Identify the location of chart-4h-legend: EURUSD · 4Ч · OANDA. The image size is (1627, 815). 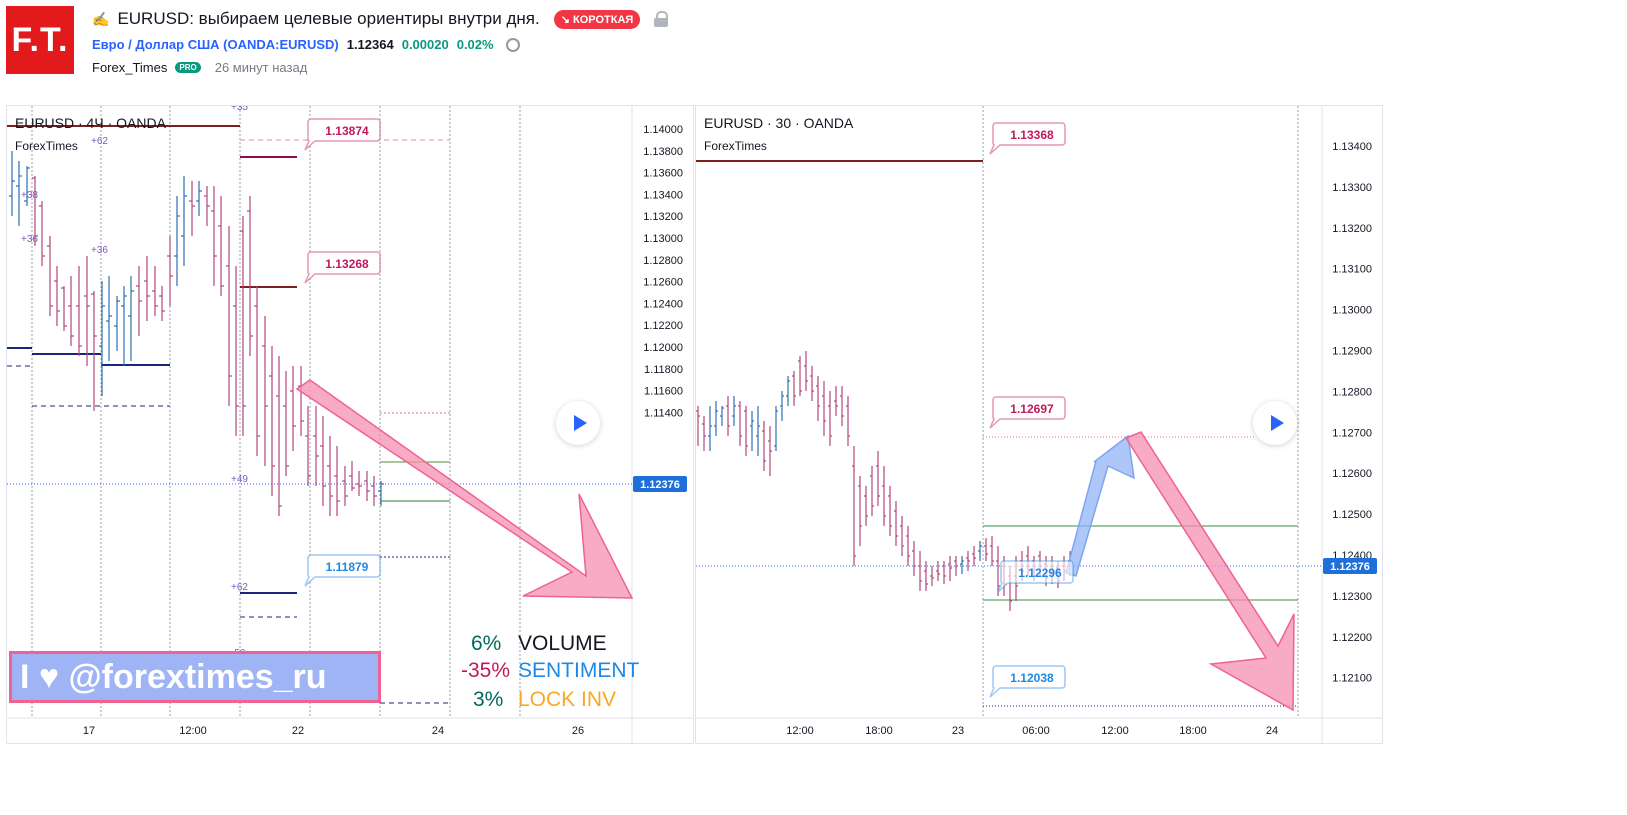
(90, 123).